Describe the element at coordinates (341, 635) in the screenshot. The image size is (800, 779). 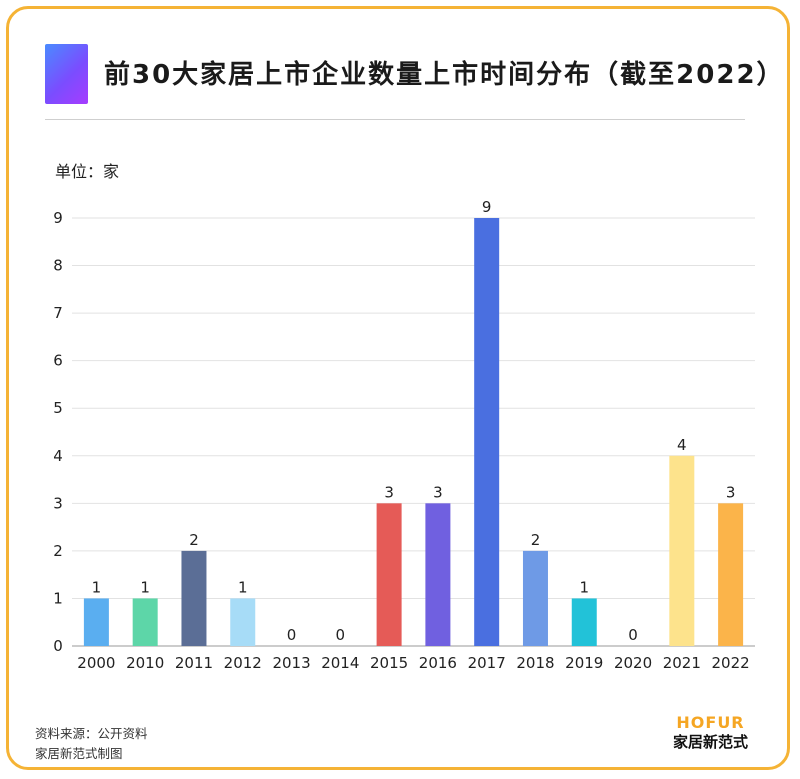
I see `data-label-2014: 0` at that location.